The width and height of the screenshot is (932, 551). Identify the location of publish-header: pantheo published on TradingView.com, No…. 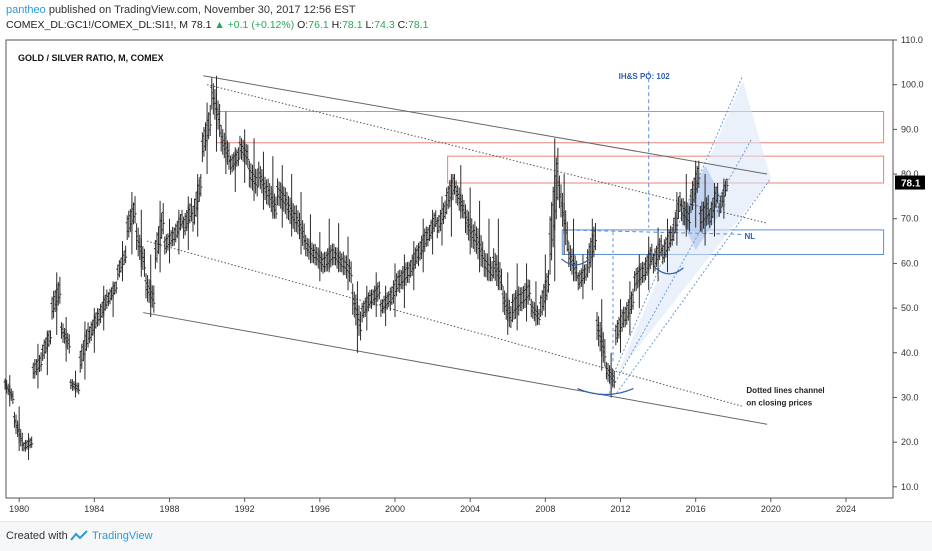
(181, 10).